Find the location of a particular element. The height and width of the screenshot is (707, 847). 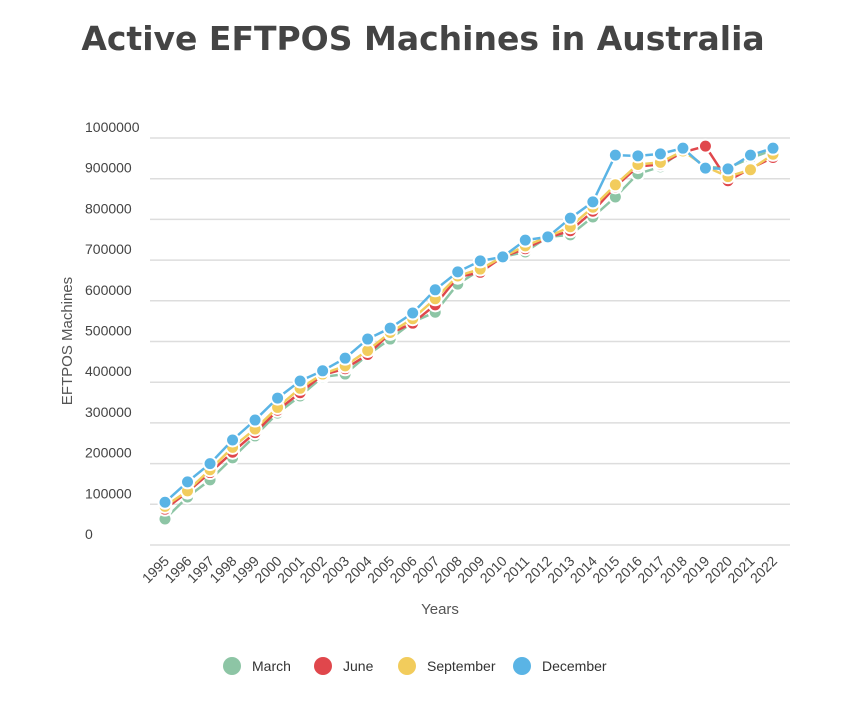

y-tick-label: 500000 is located at coordinates (108, 331).